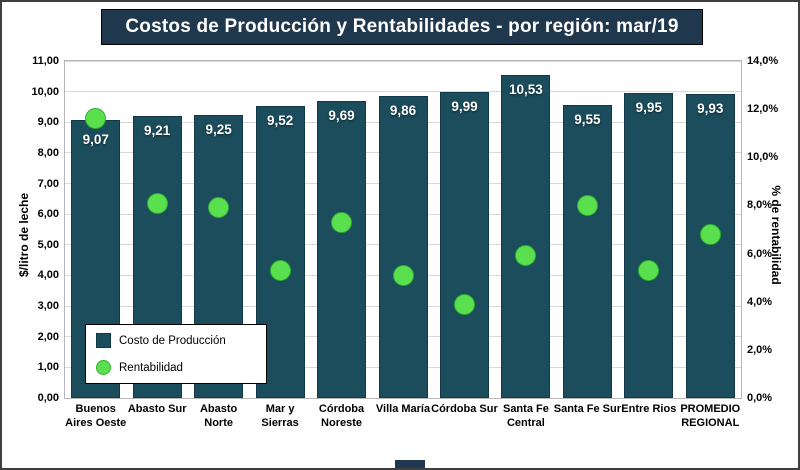 This screenshot has width=800, height=470. What do you see at coordinates (24, 235) in the screenshot?
I see `left-axis-title: $/litro de leche` at bounding box center [24, 235].